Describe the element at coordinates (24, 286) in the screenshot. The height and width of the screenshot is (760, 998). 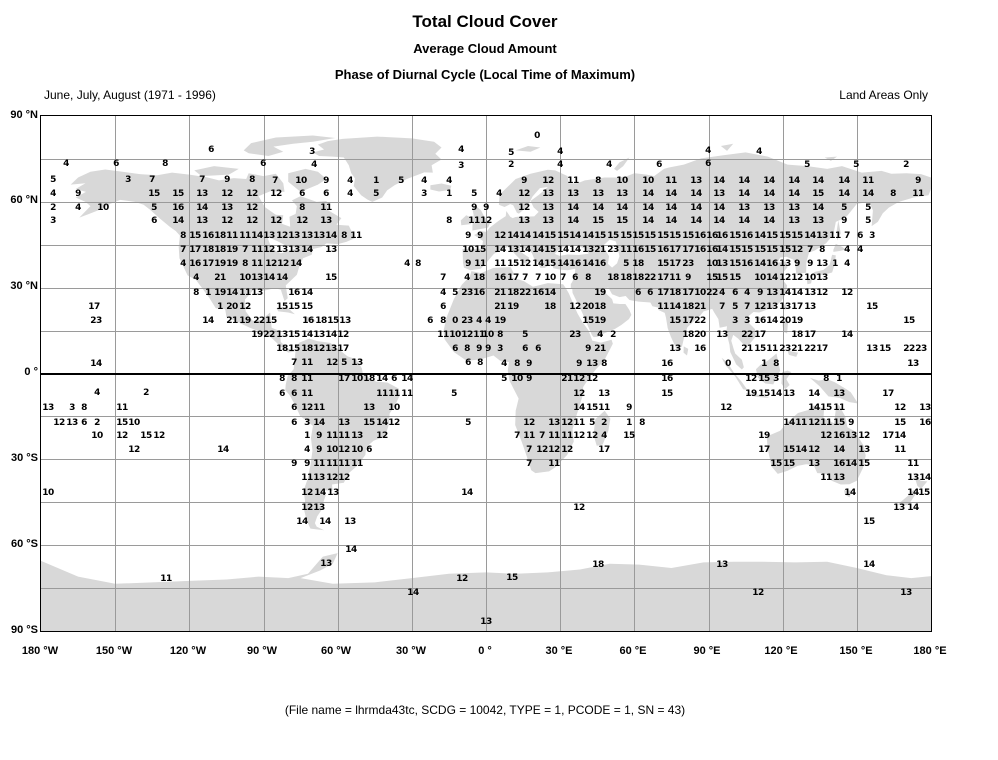
I see `lat-tick-label: 30 °N` at that location.